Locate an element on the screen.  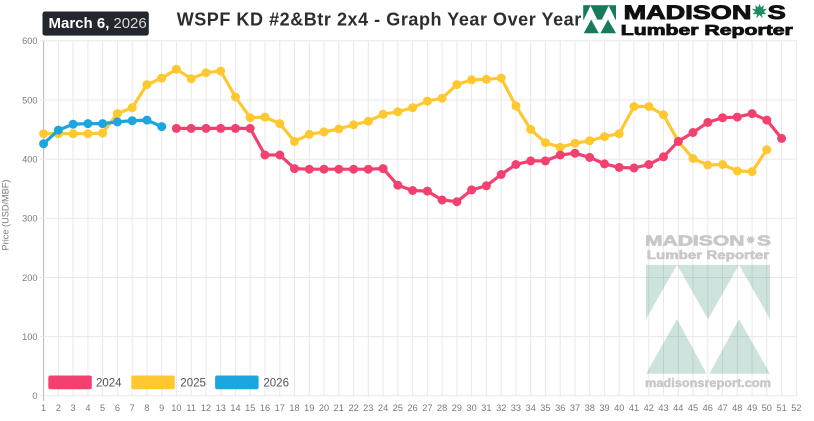
svg-text: 16 is located at coordinates (265, 408).